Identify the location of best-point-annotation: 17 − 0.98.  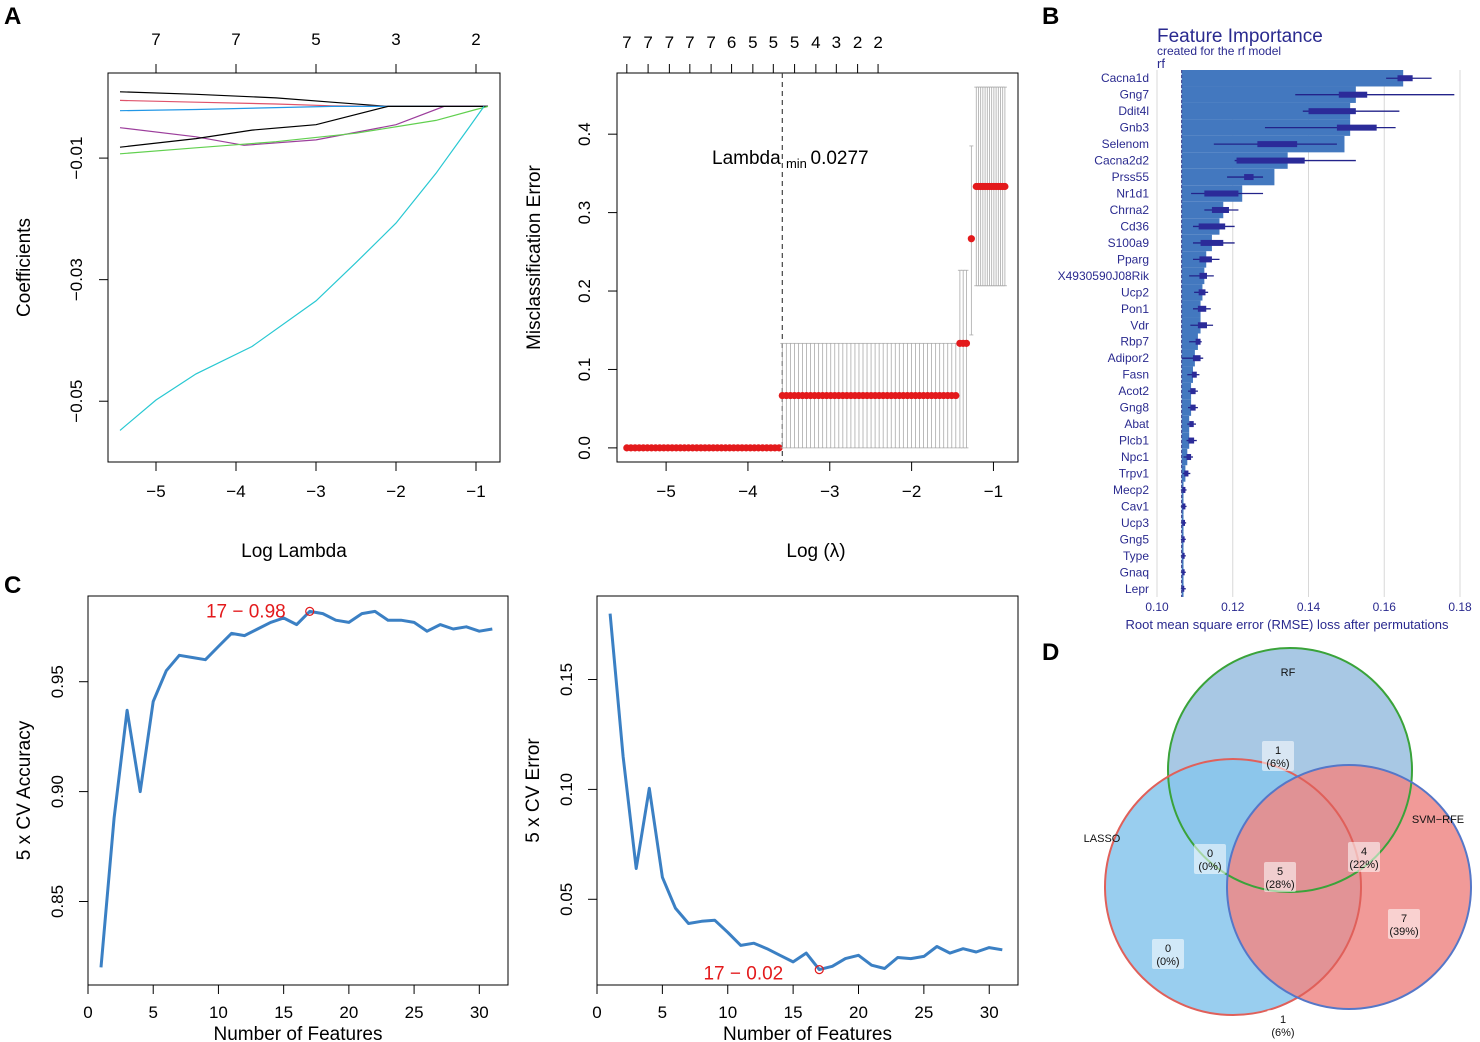
(246, 611).